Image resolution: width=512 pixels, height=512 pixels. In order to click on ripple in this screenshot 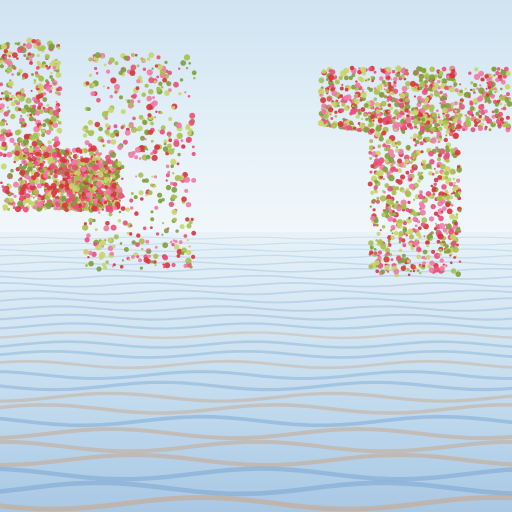, I will do `click(256, 300)`.